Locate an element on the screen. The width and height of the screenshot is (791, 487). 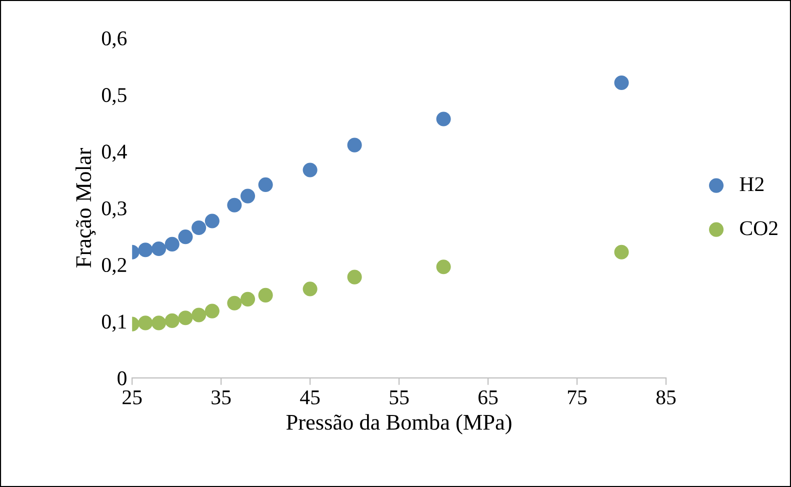
x-tick-label: 75 is located at coordinates (577, 397).